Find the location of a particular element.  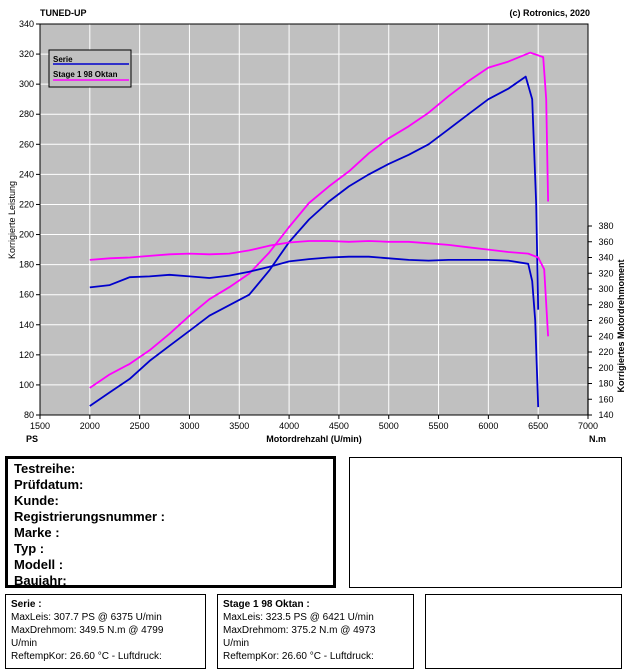

x-tick-label: 6500 is located at coordinates (538, 426).